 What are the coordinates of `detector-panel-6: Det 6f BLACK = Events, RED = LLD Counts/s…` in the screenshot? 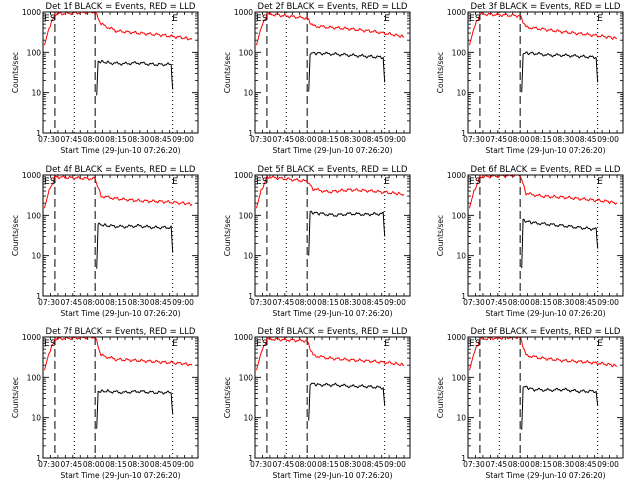 It's located at (530, 241).